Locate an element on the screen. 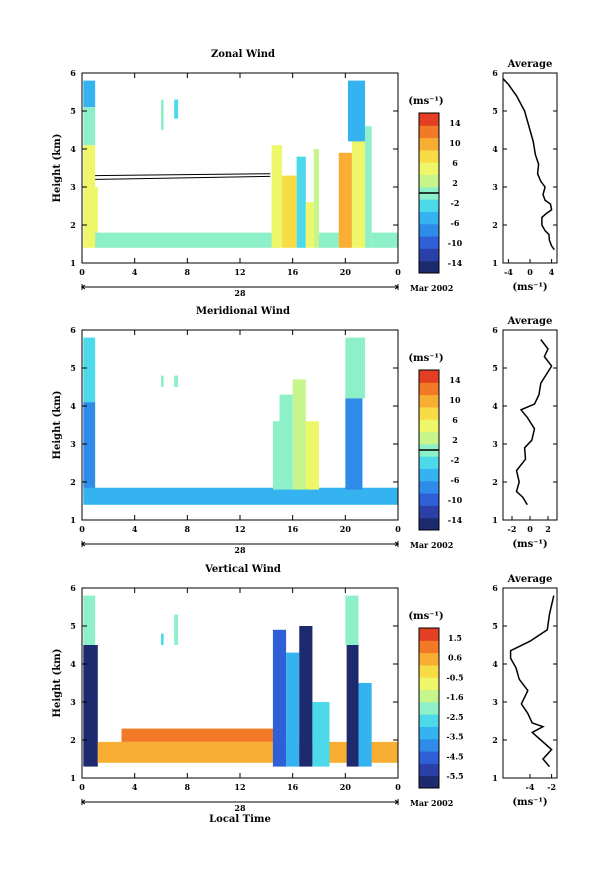  average-frame is located at coordinates (530, 168).